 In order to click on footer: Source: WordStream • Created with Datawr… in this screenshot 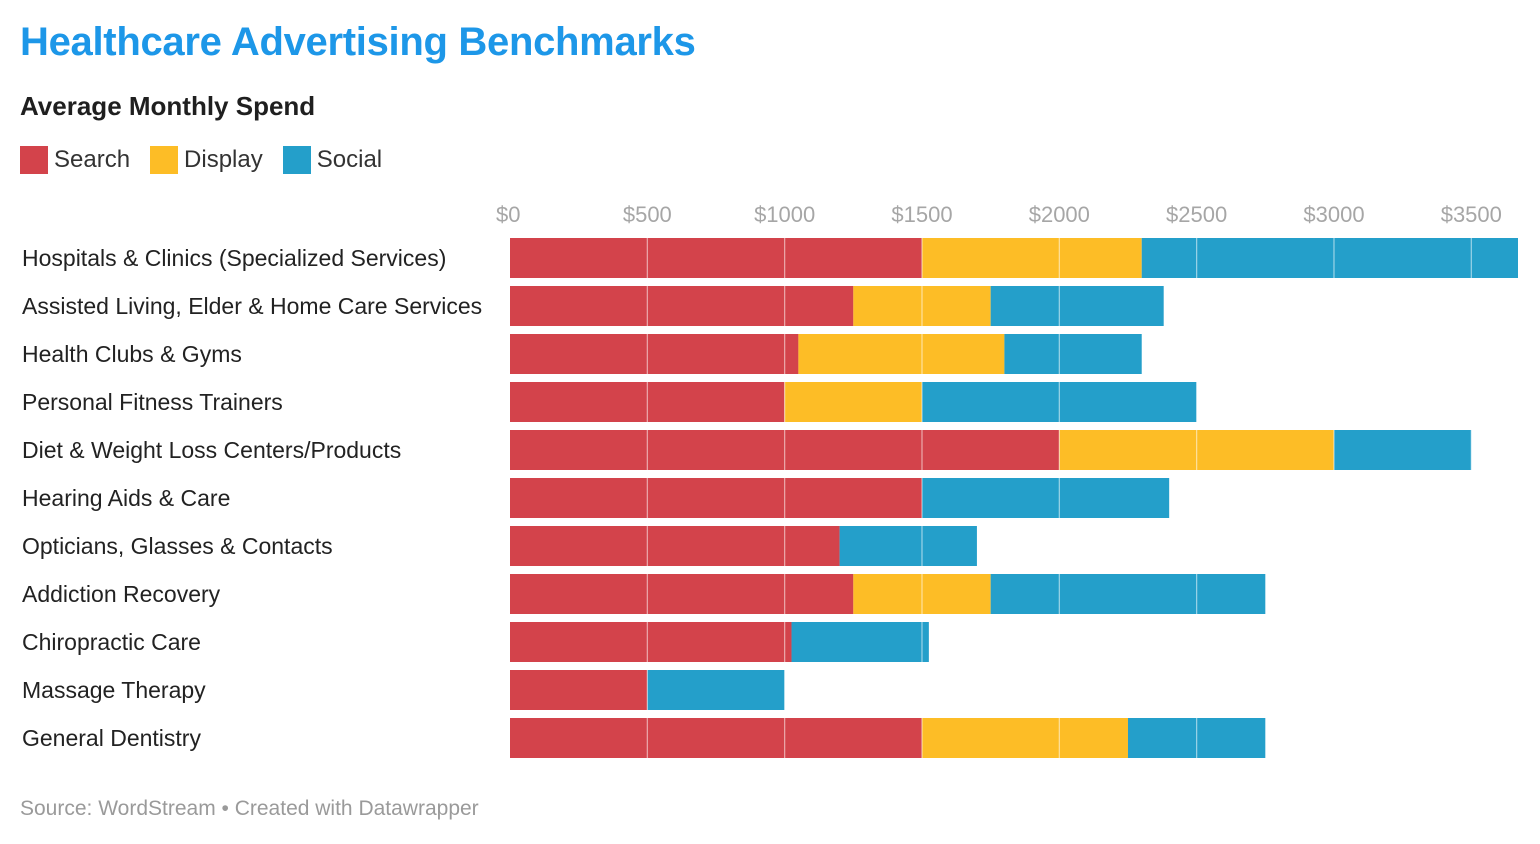, I will do `click(249, 809)`.